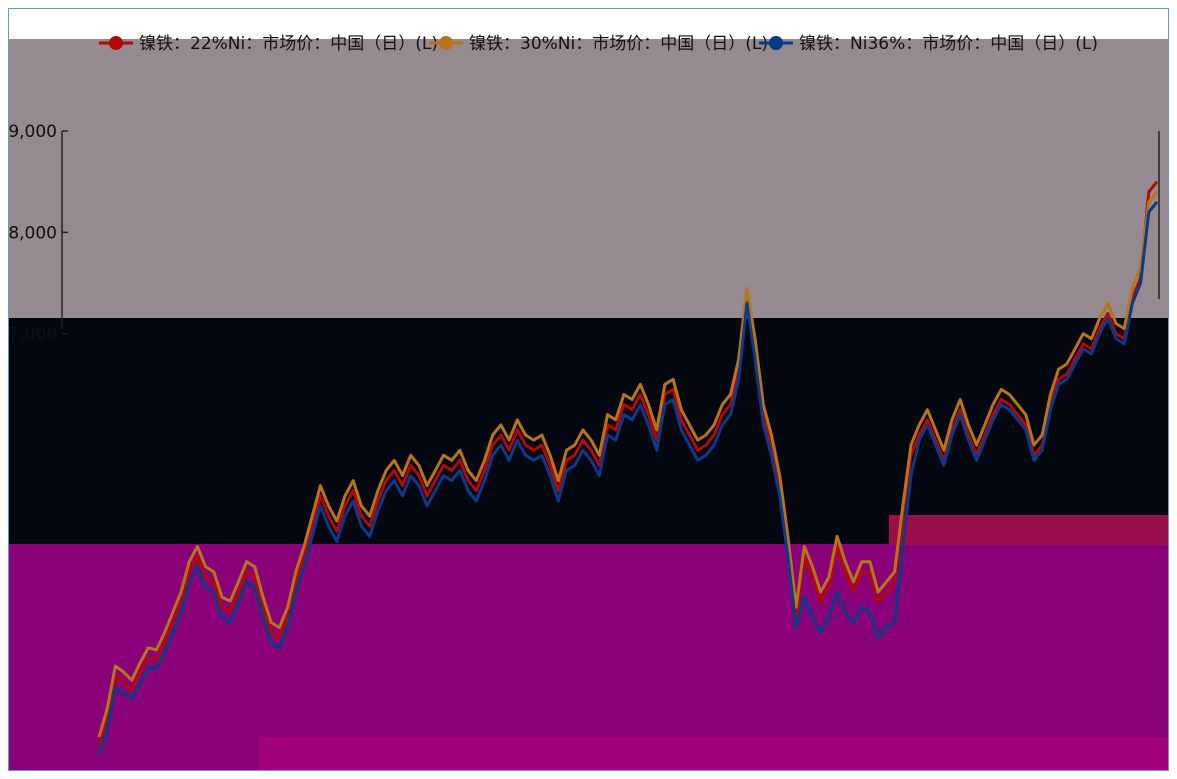 The width and height of the screenshot is (1177, 779). What do you see at coordinates (1028, 530) in the screenshot?
I see `crimson-band-right` at bounding box center [1028, 530].